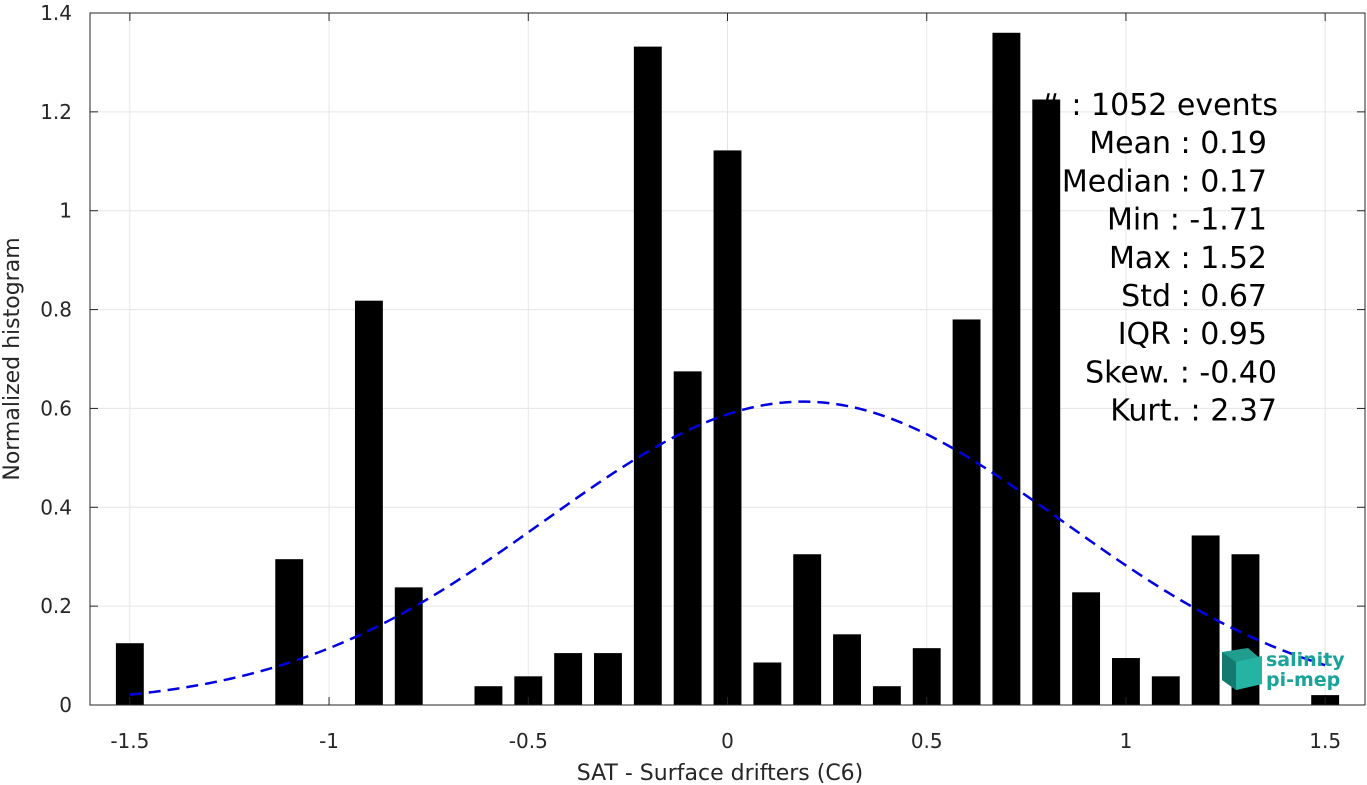  Describe the element at coordinates (65, 705) in the screenshot. I see `y-tick-label: 0` at that location.